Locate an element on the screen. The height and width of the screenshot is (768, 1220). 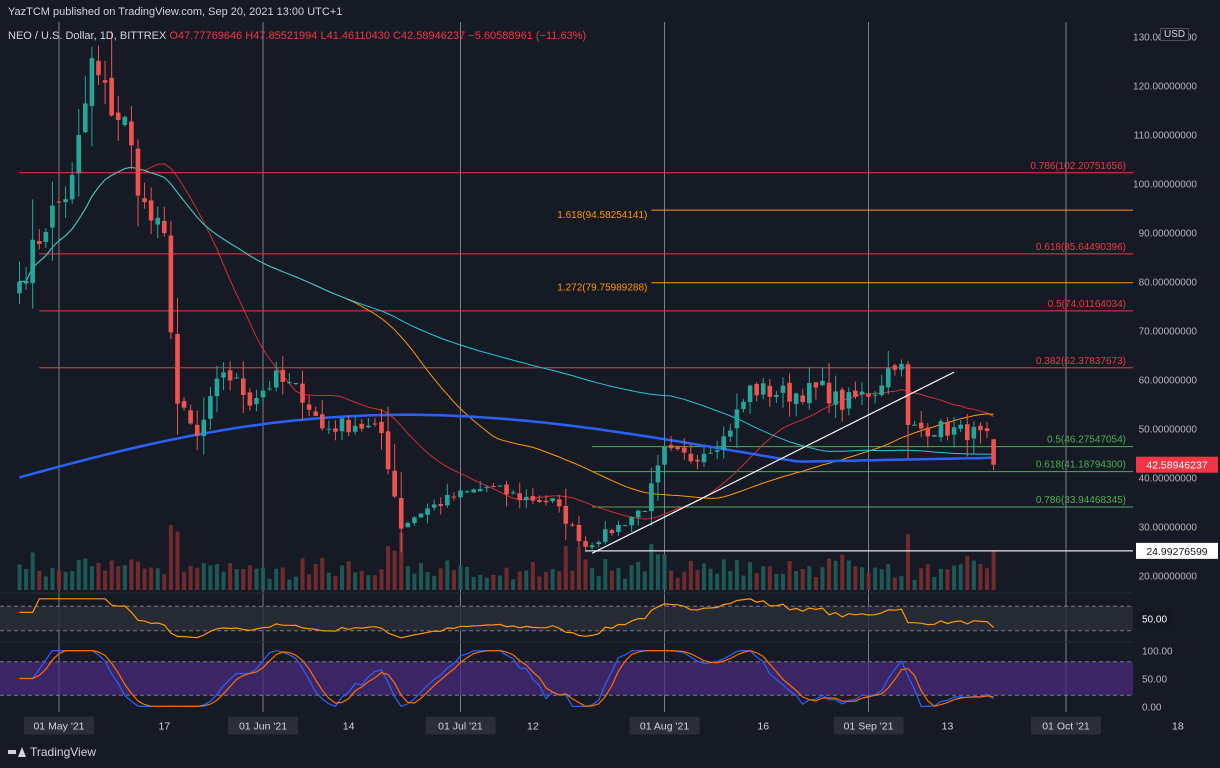
currency-badge: USD is located at coordinates (1175, 34).